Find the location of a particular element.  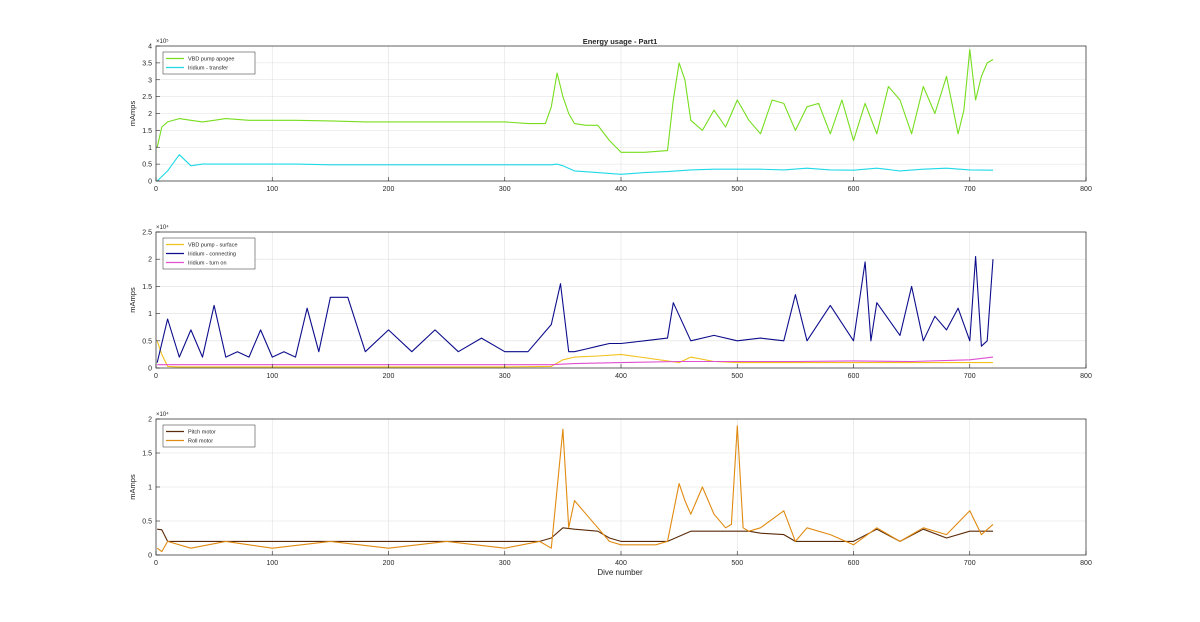

legend-label: Roll motor is located at coordinates (200, 442).